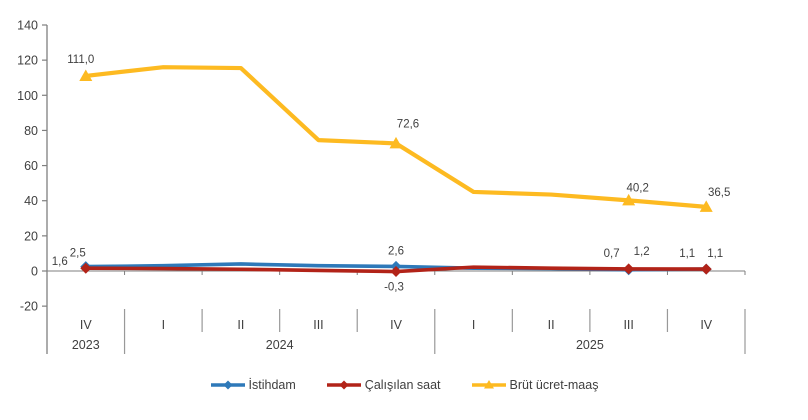 The width and height of the screenshot is (808, 420). Describe the element at coordinates (227, 385) in the screenshot. I see `istihdam-line-icon` at that location.